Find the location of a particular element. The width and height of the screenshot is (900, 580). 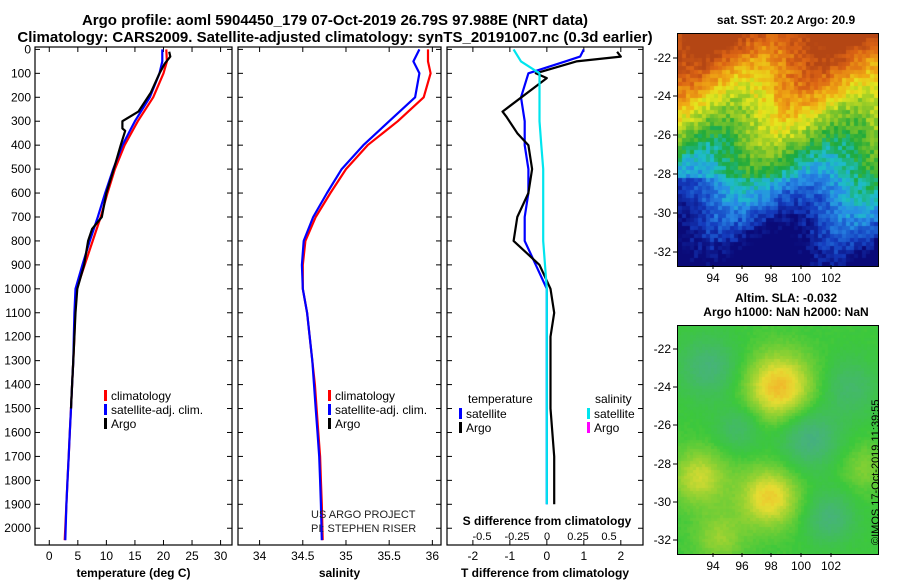

map-y-tick-label: -32 is located at coordinates (663, 540).